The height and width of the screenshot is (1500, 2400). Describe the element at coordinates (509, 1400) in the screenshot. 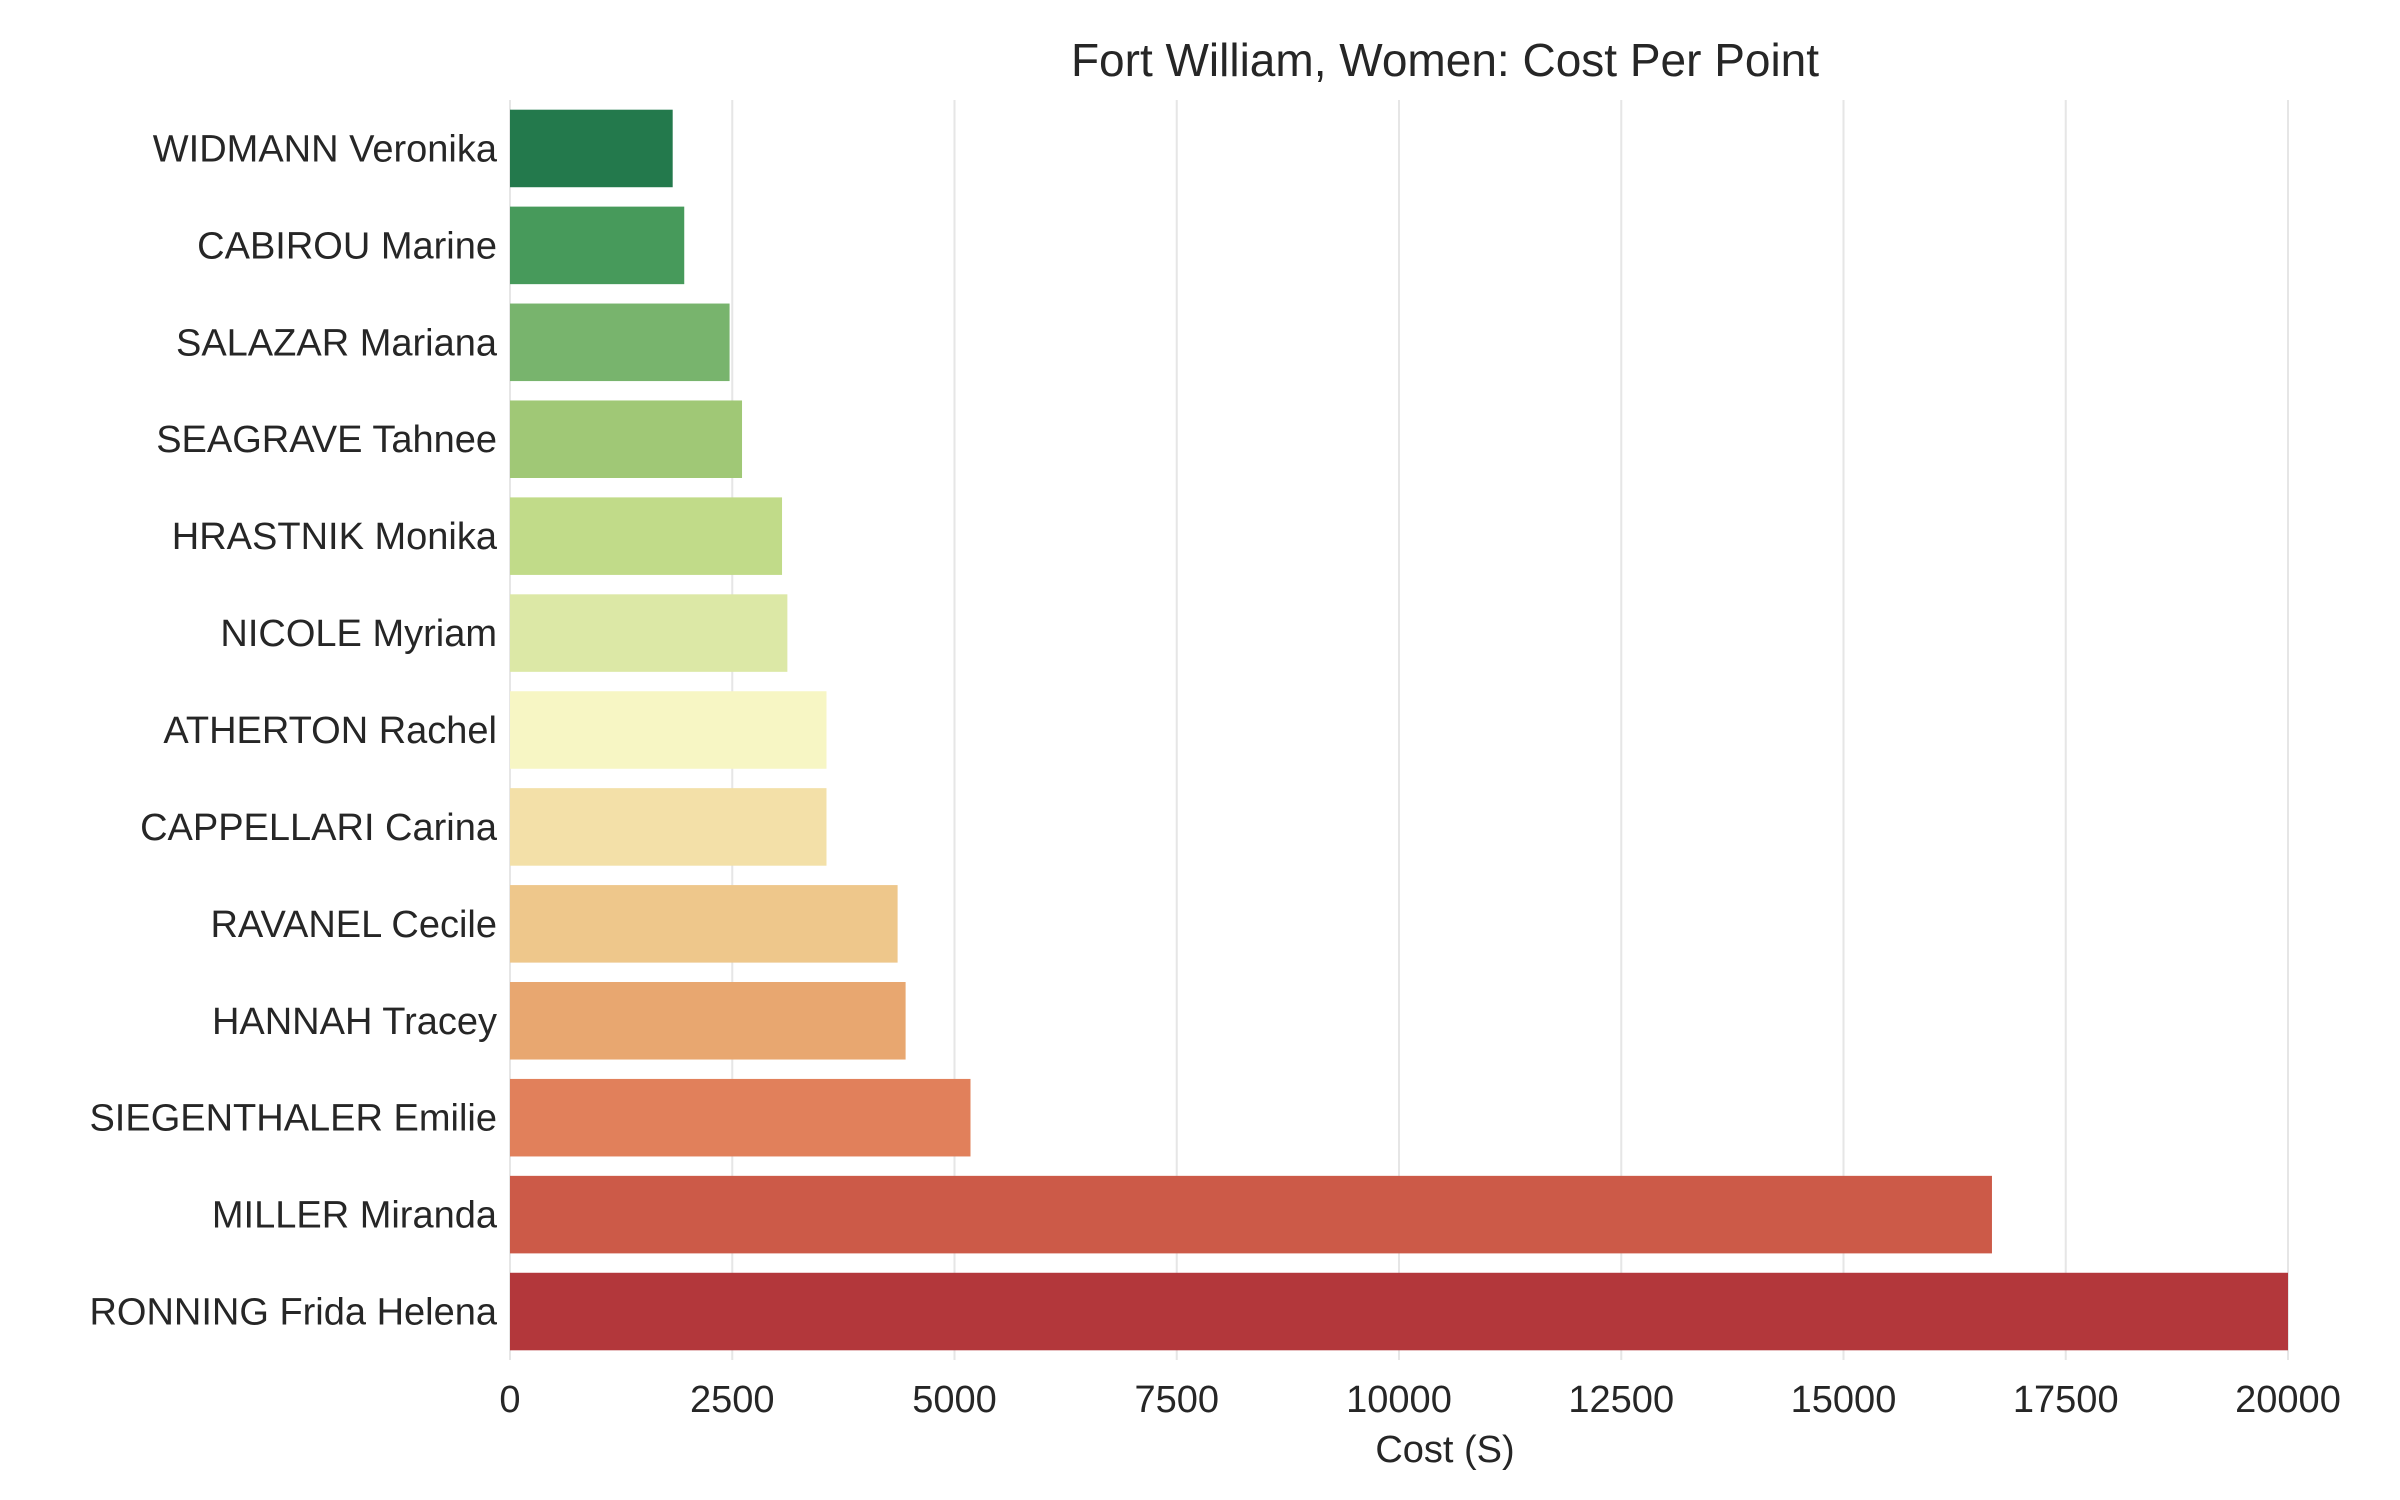

I see `x-tick-label: 0` at that location.